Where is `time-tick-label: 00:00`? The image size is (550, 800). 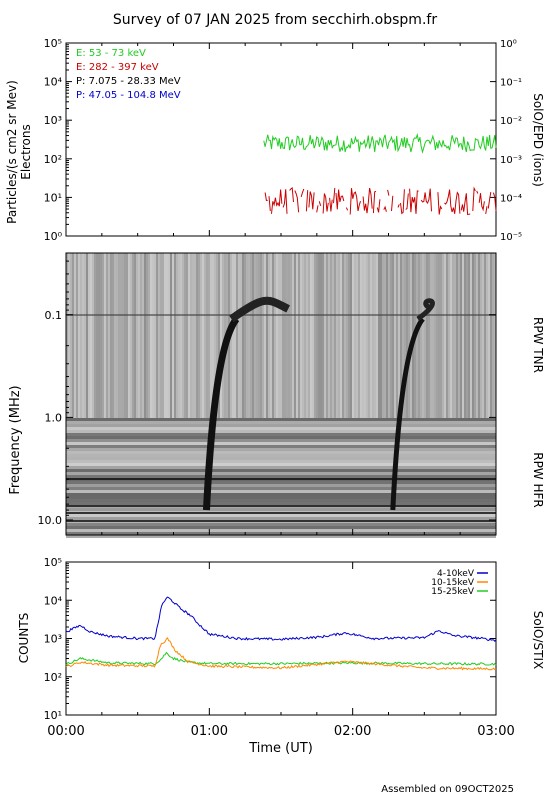 time-tick-label: 00:00 is located at coordinates (65, 731).